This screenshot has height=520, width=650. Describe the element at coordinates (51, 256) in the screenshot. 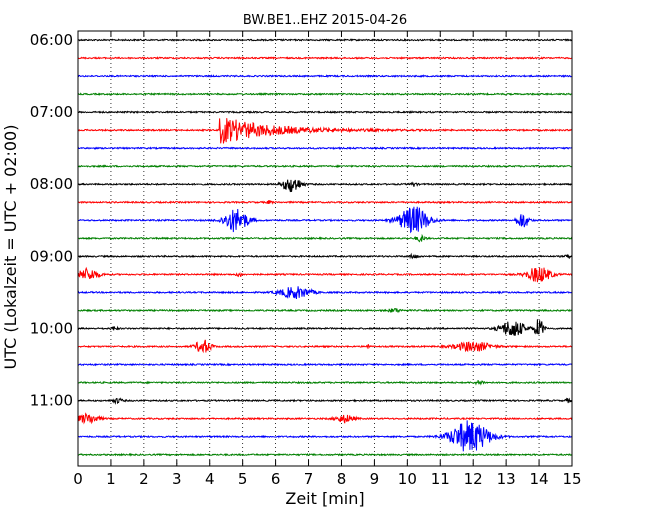

I see `y-tick-label: 09:00` at that location.